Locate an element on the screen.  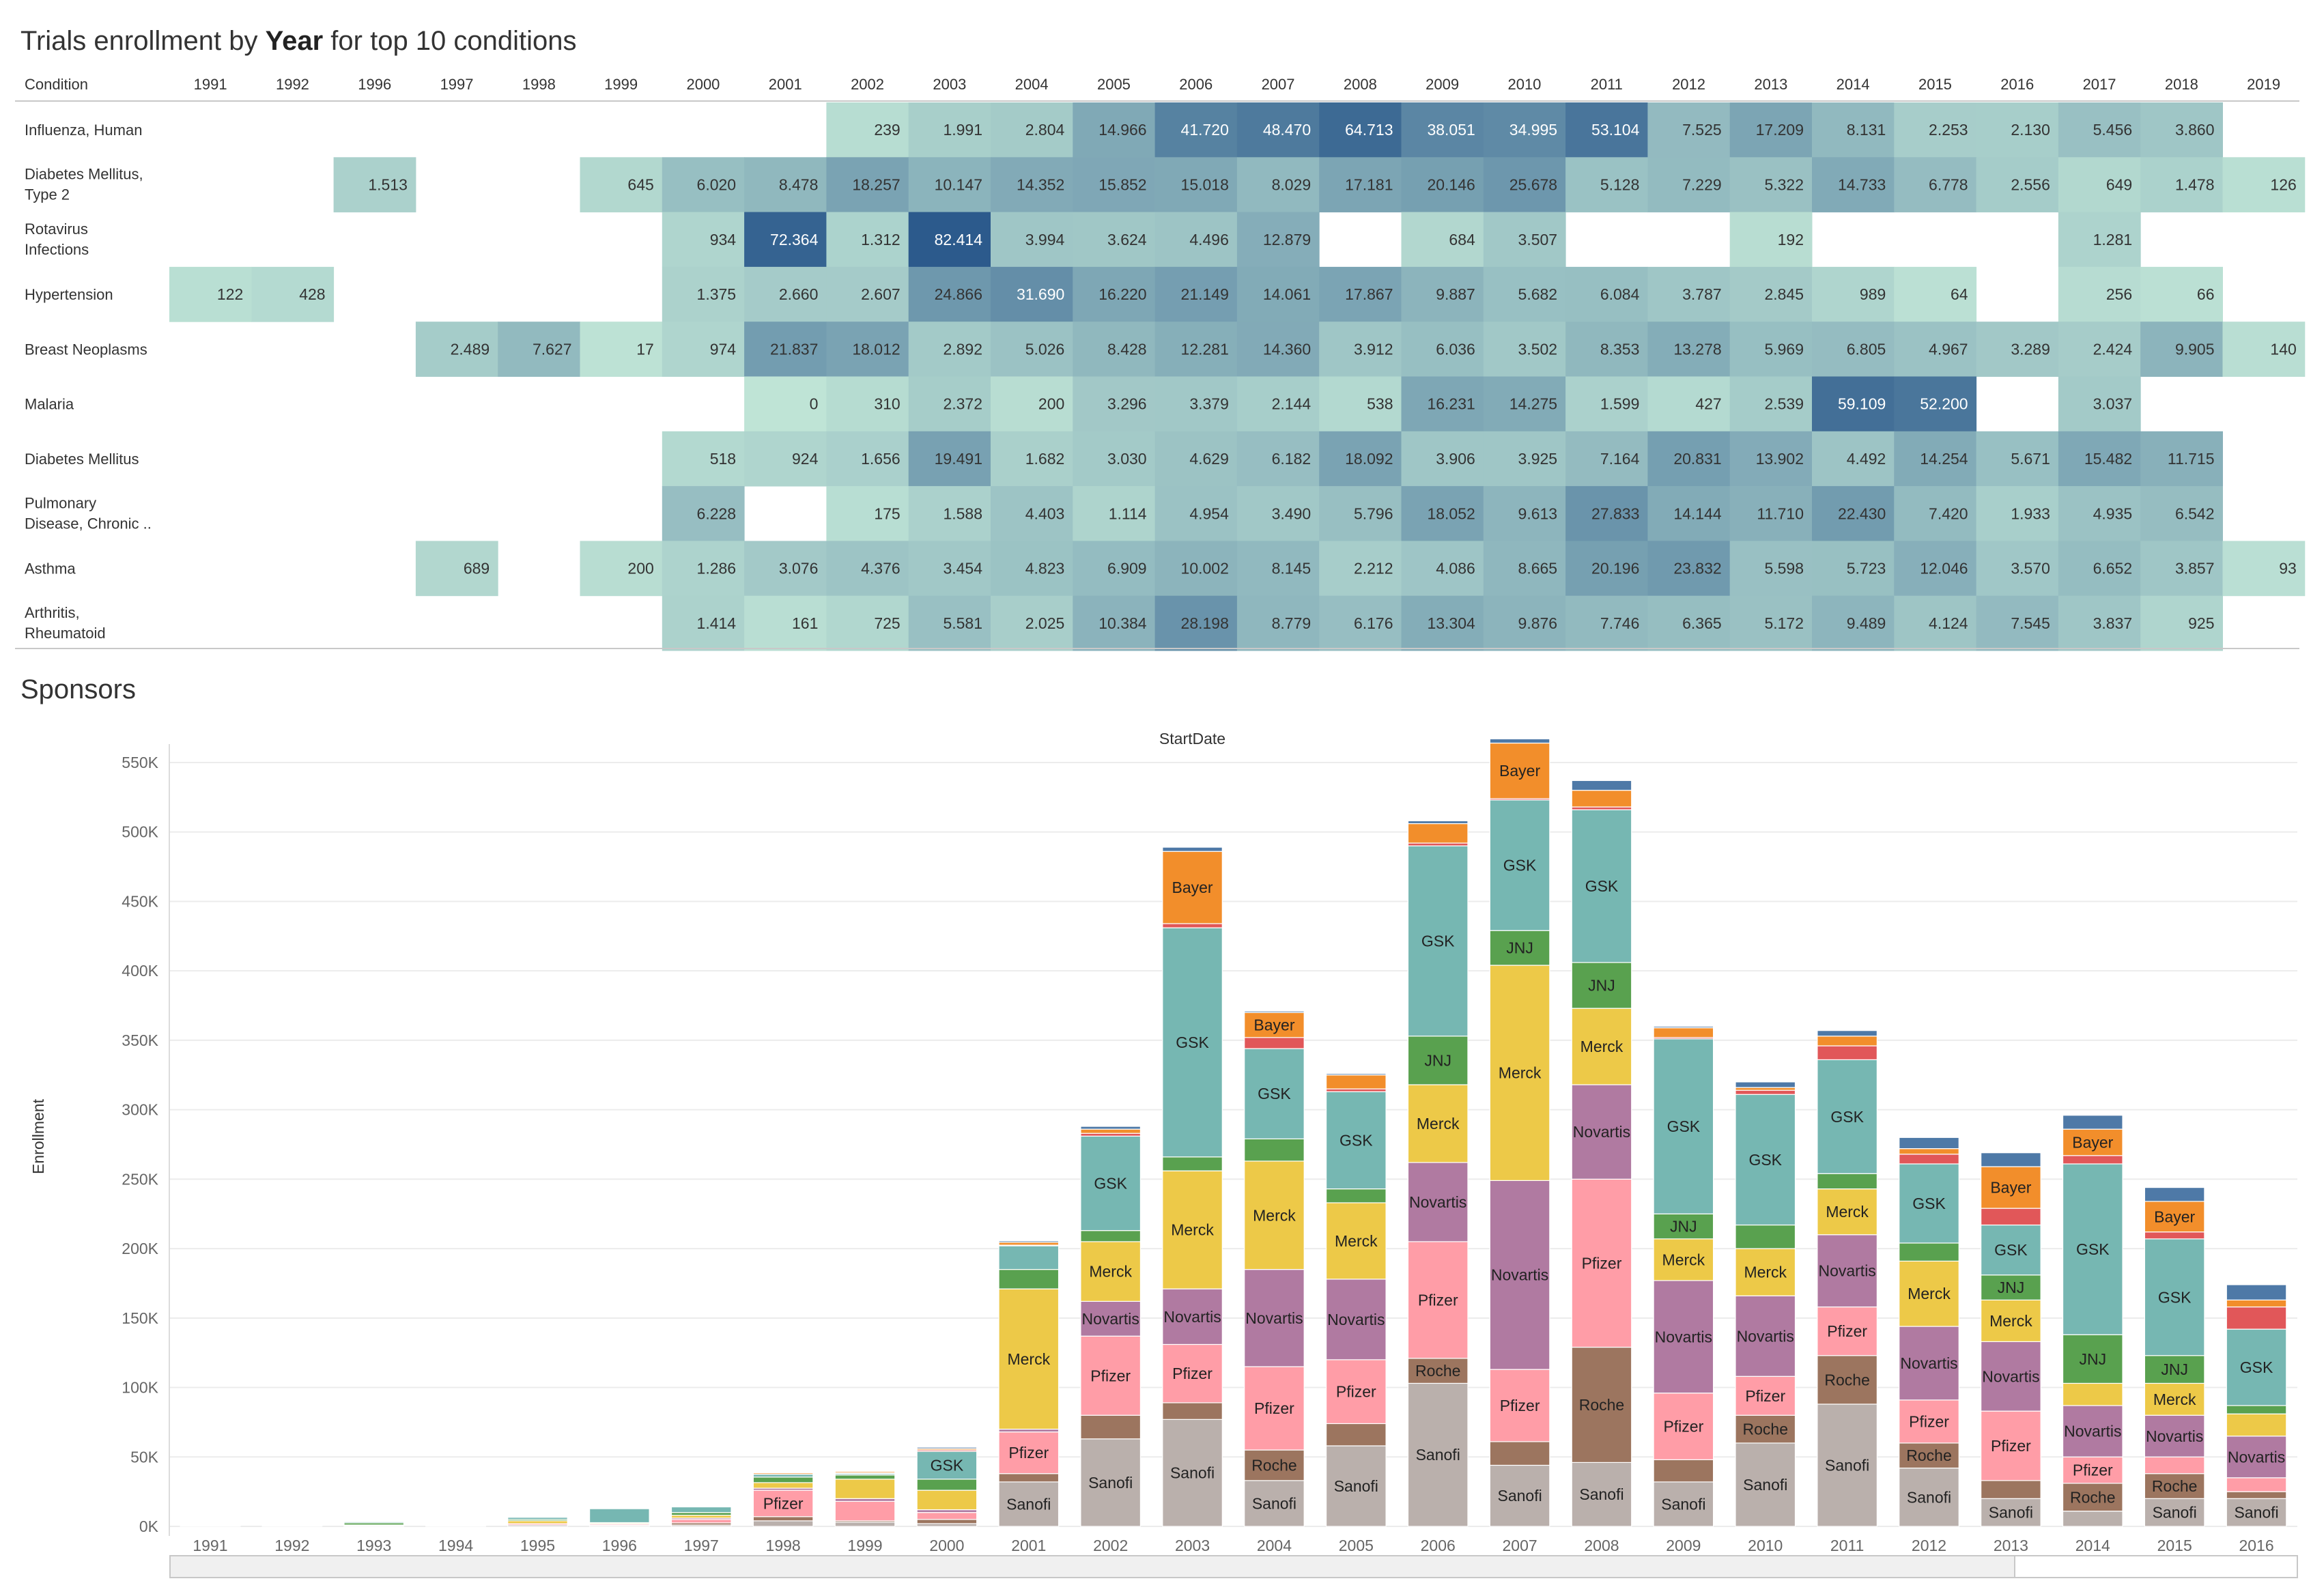
horizontal-scrollbar is located at coordinates (1233, 1566).